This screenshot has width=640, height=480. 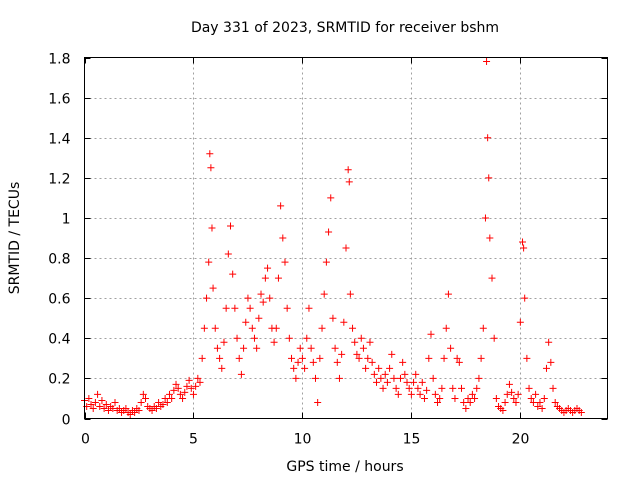 I want to click on x-tick-label: 5, so click(x=193, y=440).